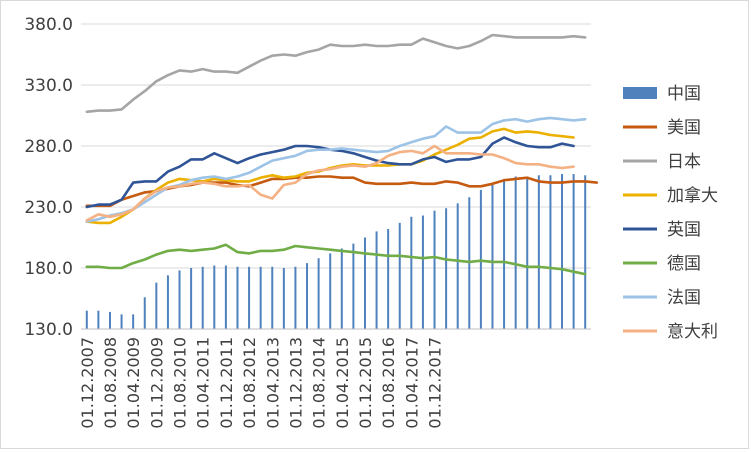  Describe the element at coordinates (226, 383) in the screenshot. I see `x-tick-label: 01.12.2011` at that location.